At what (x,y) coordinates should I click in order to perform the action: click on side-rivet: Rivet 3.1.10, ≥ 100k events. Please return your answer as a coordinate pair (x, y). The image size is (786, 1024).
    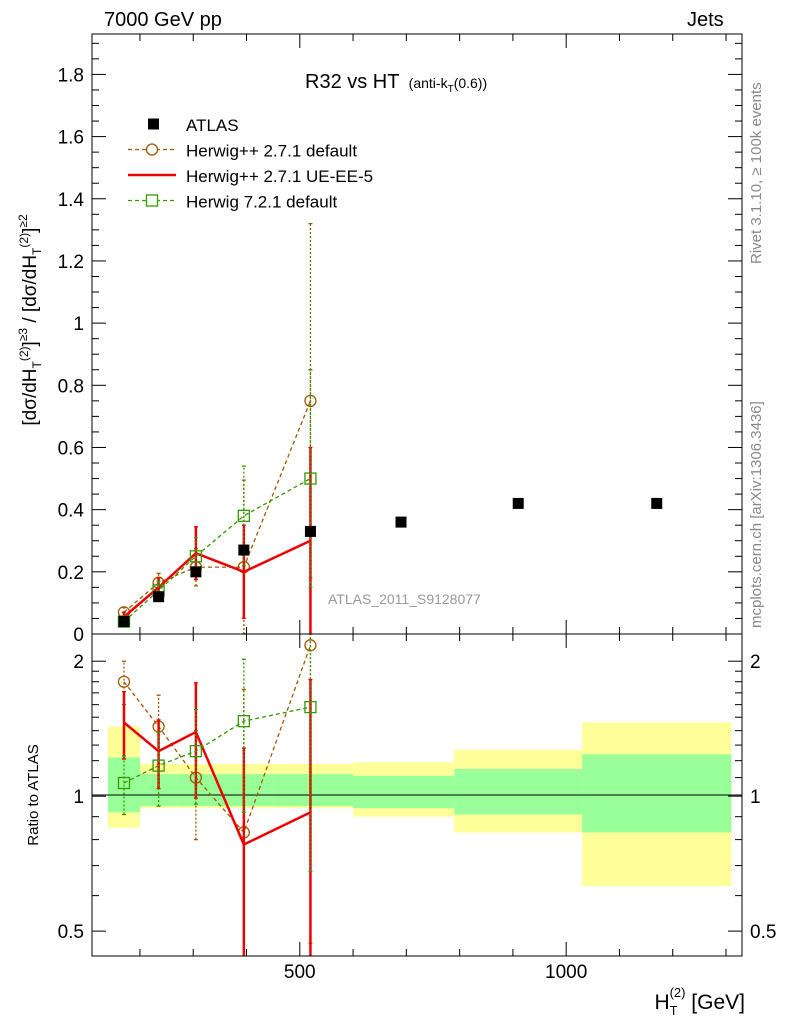
    Looking at the image, I should click on (756, 173).